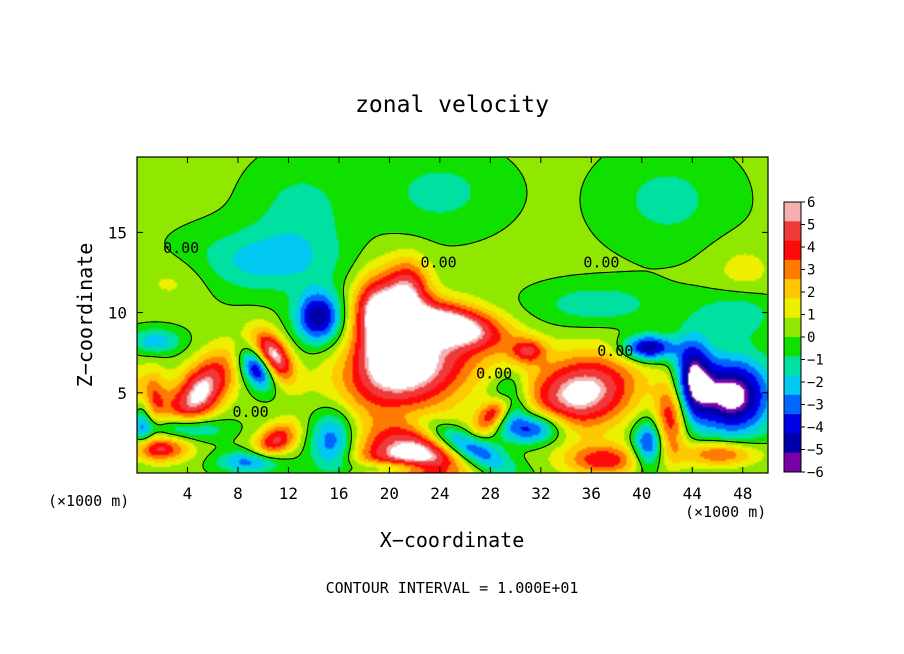 This screenshot has height=654, width=904. What do you see at coordinates (88, 501) in the screenshot?
I see `x-unit-left: (×1000 m)` at bounding box center [88, 501].